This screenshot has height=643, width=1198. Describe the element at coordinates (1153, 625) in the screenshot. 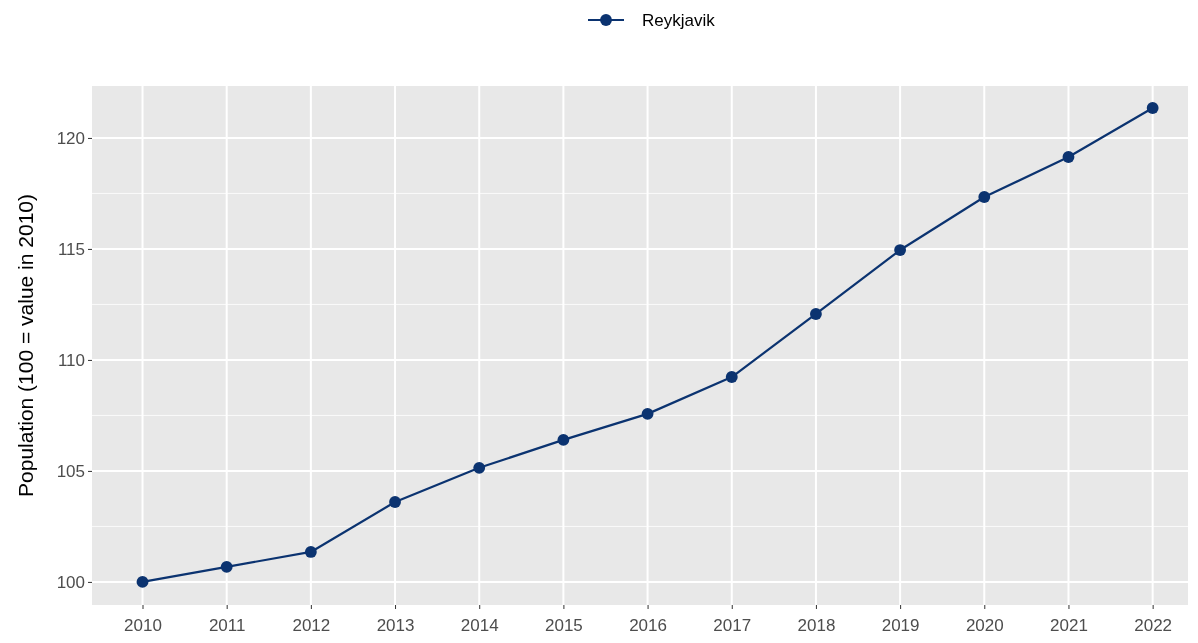

I see `x-tick-label: 2022` at that location.